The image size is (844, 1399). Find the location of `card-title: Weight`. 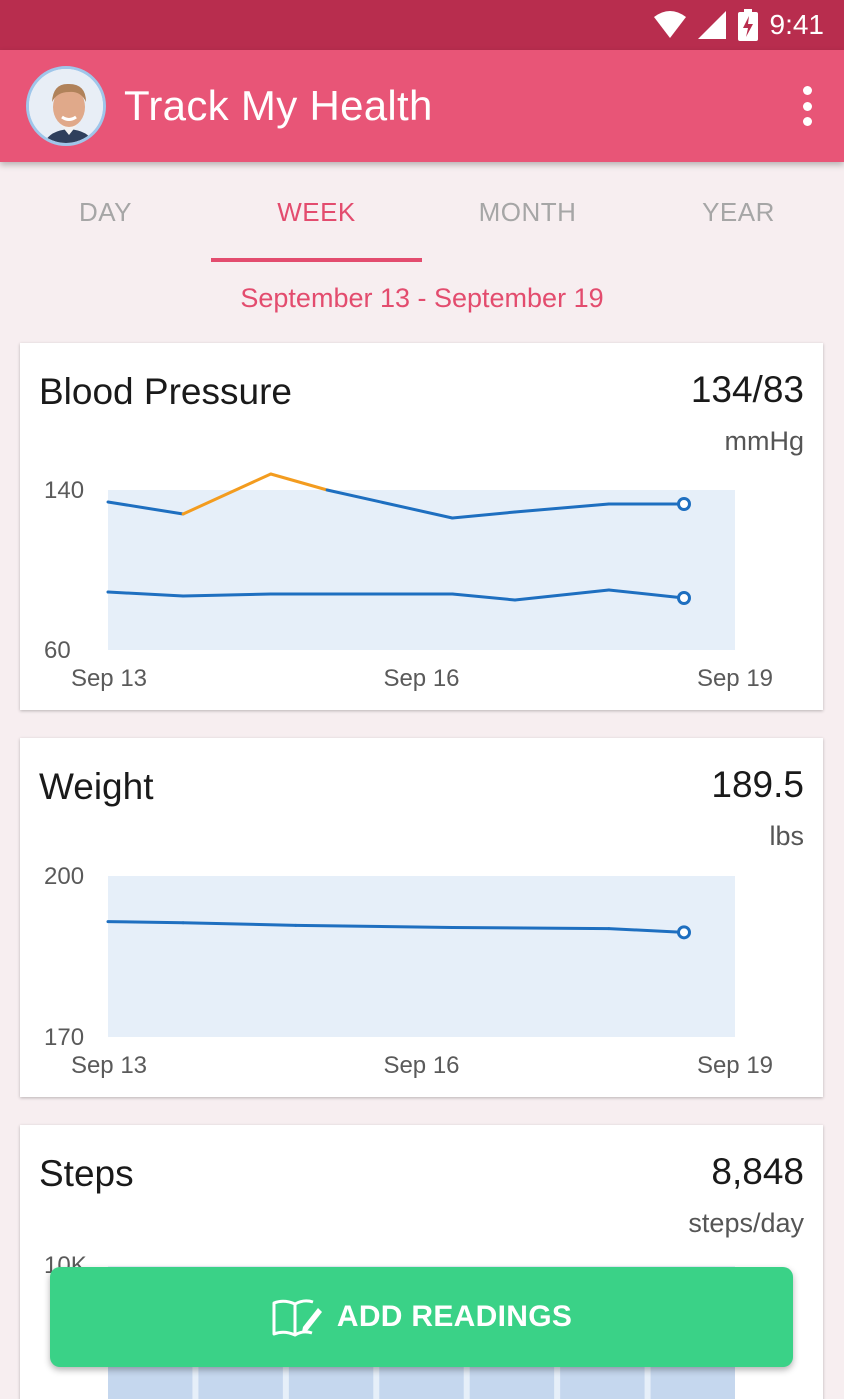

card-title: Weight is located at coordinates (96, 786).